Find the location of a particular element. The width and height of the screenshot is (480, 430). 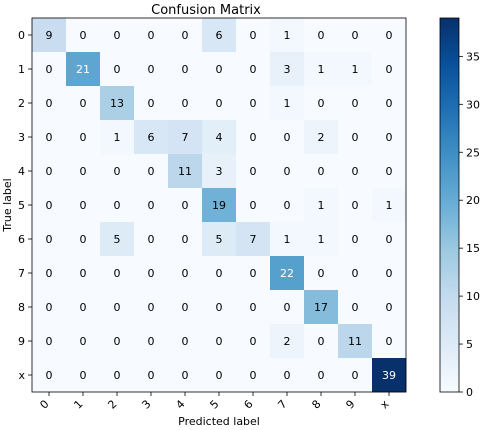

cell-value-1-3: 0 is located at coordinates (151, 69).